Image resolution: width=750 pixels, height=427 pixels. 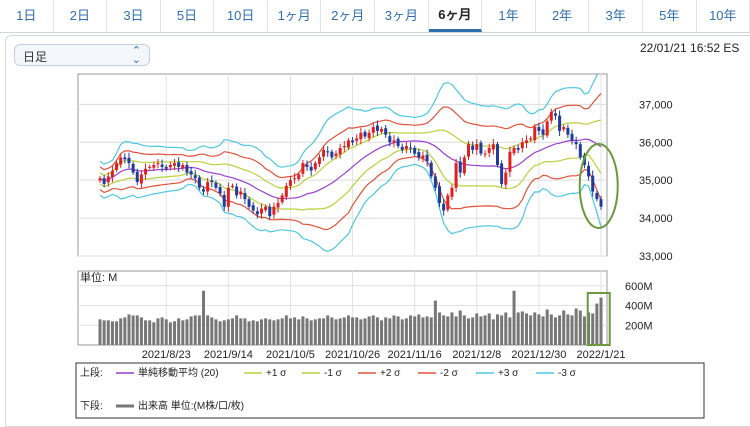 I want to click on tab-4: 10日, so click(x=241, y=16).